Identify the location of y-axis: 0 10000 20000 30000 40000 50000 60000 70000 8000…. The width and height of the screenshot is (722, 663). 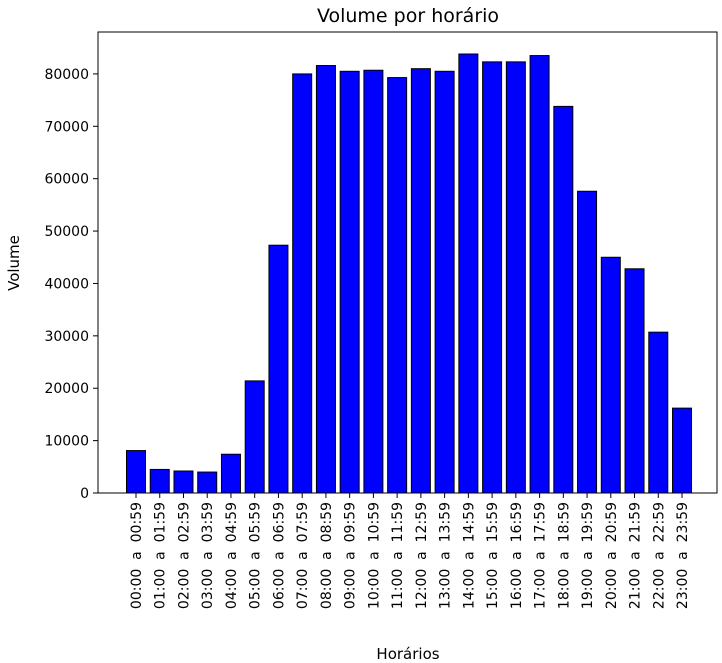
(71, 284).